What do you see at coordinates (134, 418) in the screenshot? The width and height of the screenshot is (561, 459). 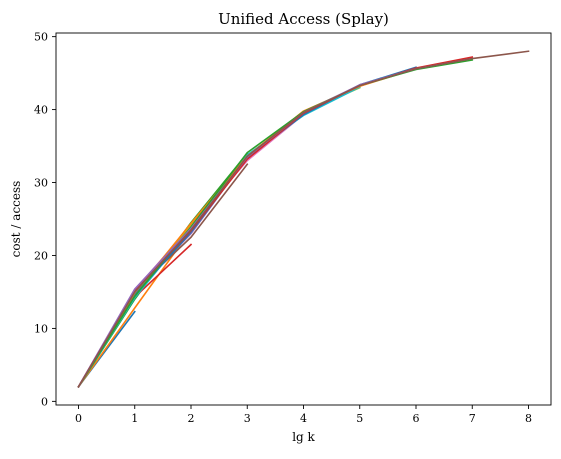 I see `x-tick-label: 1` at bounding box center [134, 418].